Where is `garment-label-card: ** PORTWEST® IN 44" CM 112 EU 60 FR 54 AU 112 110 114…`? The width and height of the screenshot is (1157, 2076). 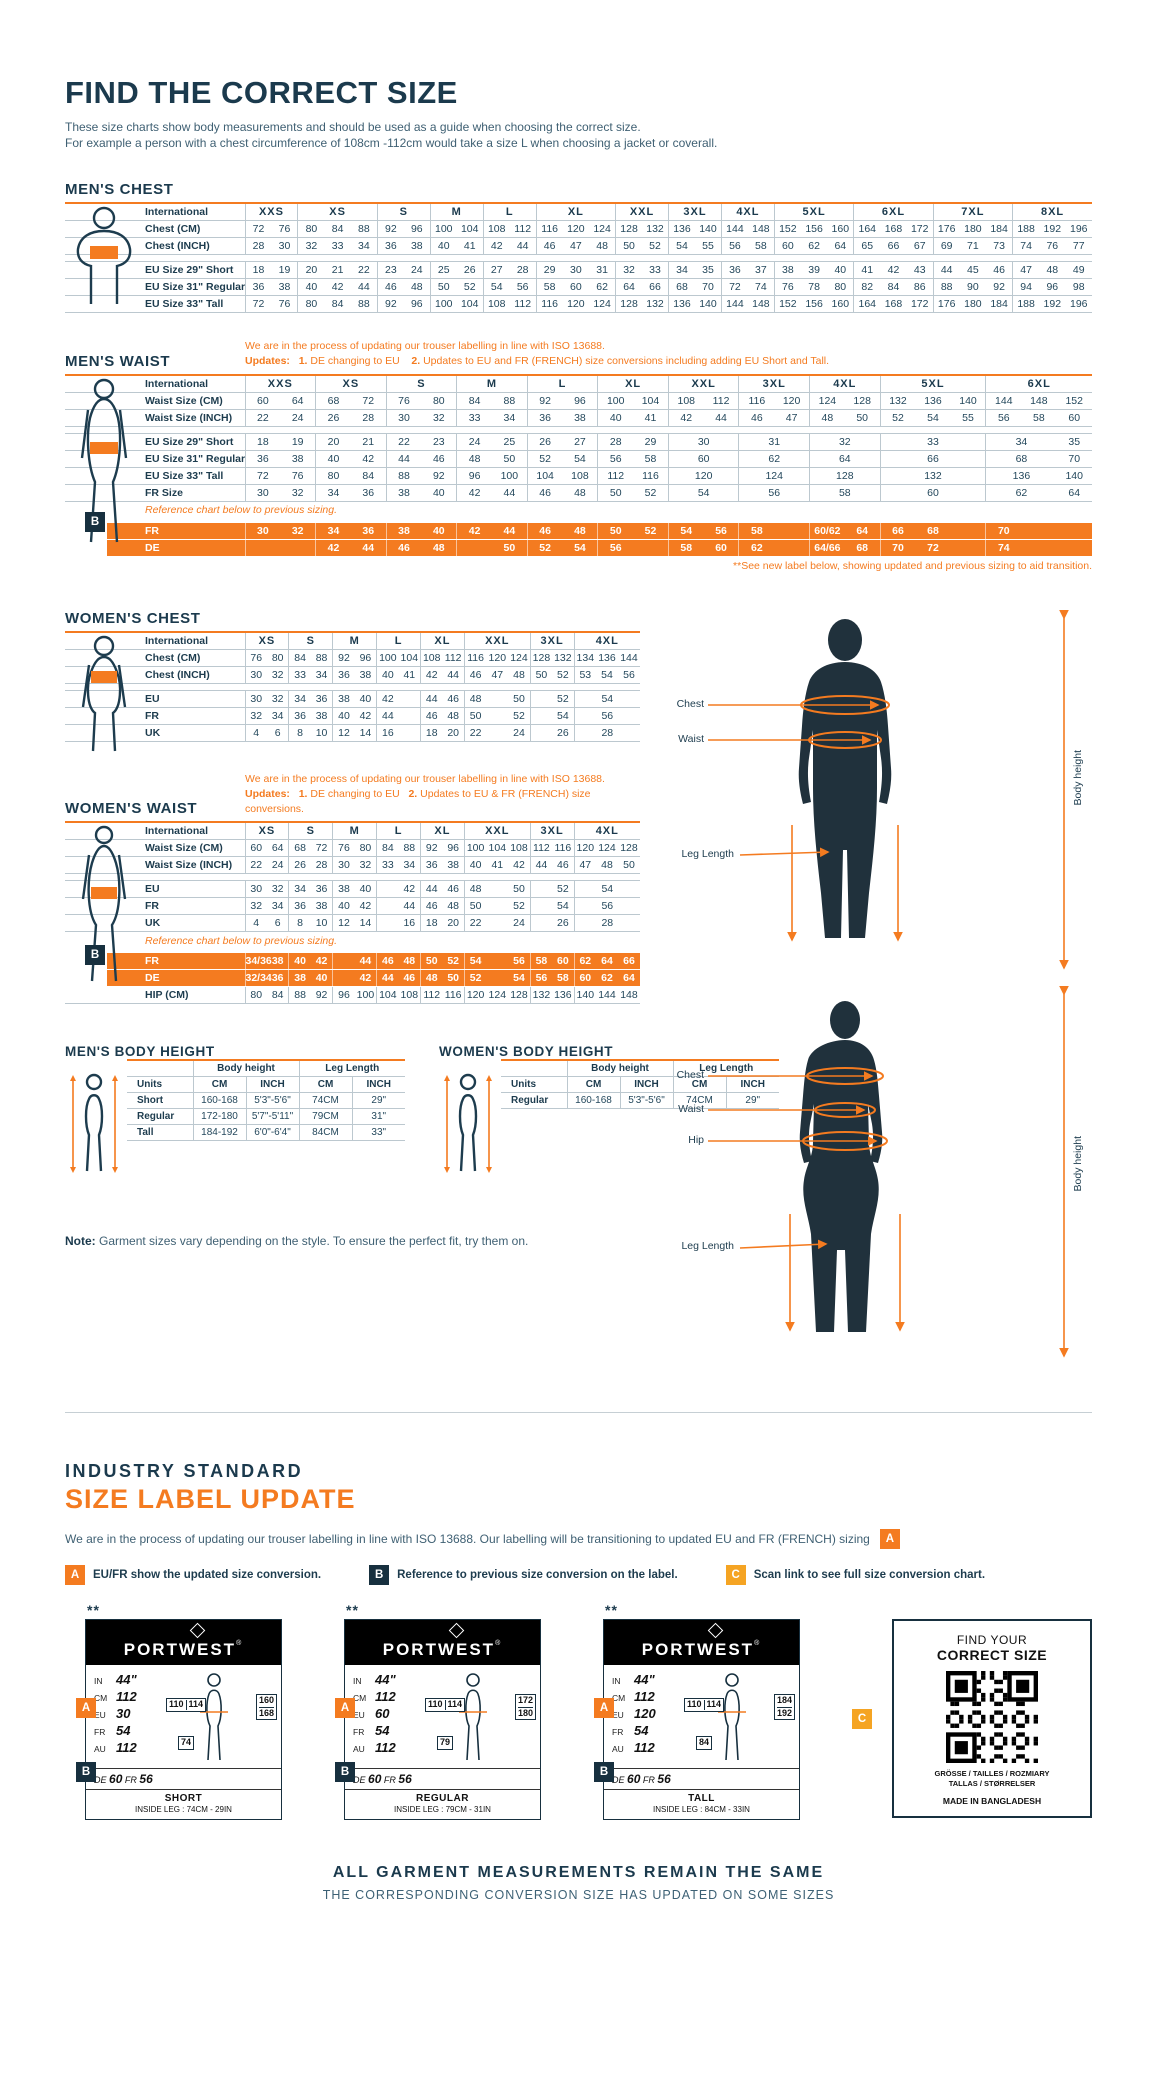 garment-label-card: ** PORTWEST® IN 44" CM 112 EU 60 FR 54 AU 112 110 114… is located at coordinates (438, 1711).